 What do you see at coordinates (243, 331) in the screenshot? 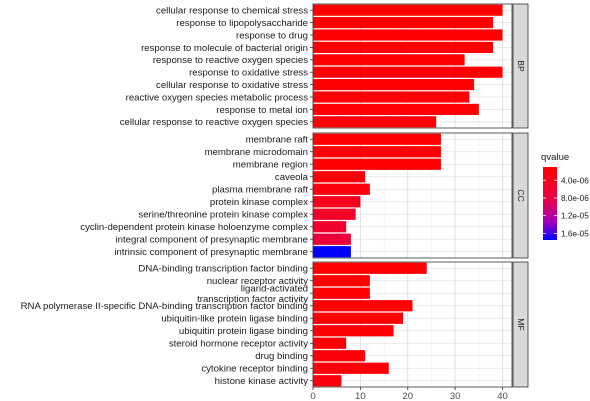
I see `category-label: ubiquitin protein ligase binding` at bounding box center [243, 331].